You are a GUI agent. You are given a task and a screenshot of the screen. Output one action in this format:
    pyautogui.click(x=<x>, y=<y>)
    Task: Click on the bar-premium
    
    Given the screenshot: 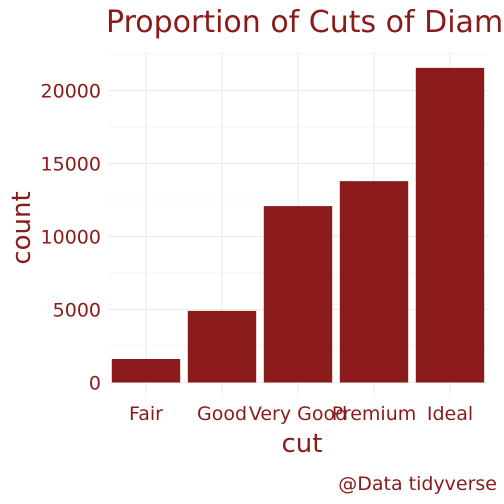 What is the action you would take?
    pyautogui.click(x=374, y=282)
    